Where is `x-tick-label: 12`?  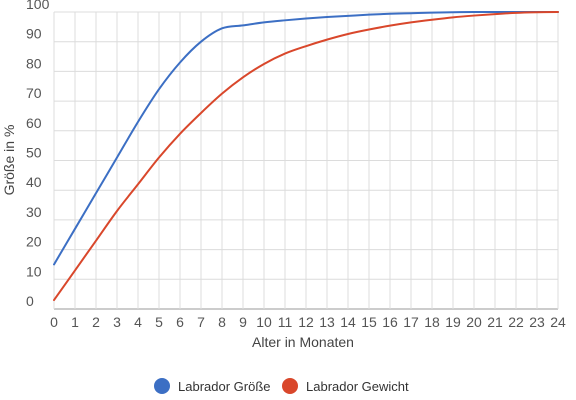 x-tick-label: 12 is located at coordinates (306, 322).